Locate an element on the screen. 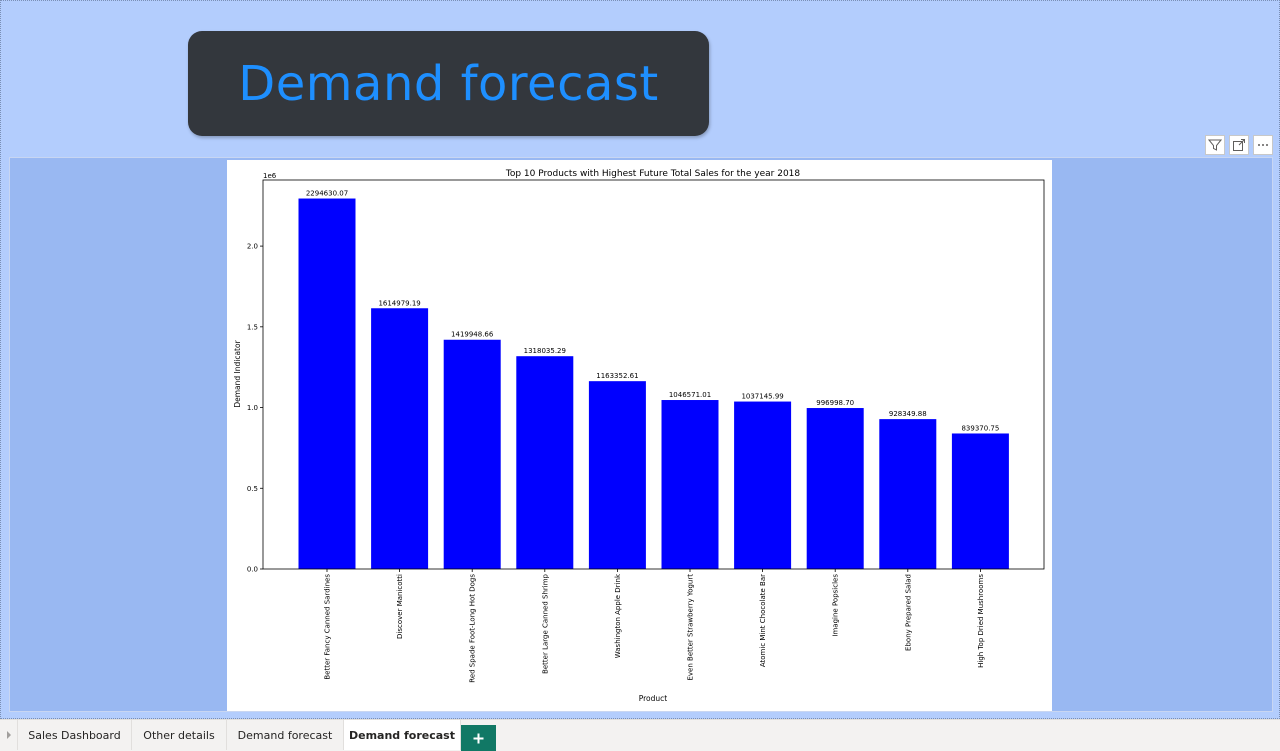 This screenshot has height=751, width=1280. tab-scroll-left-icon is located at coordinates (9, 735).